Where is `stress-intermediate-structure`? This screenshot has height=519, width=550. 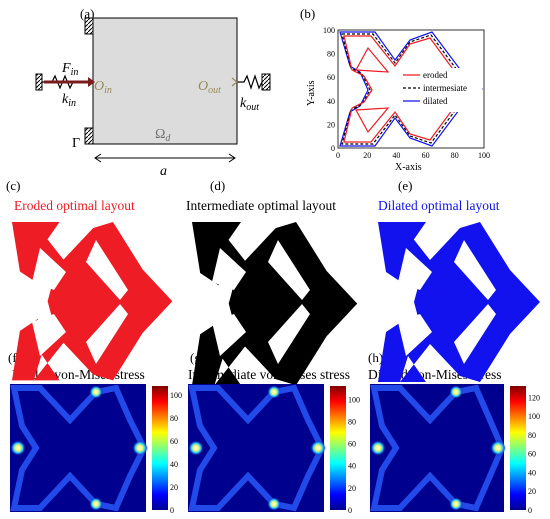 stress-intermediate-structure is located at coordinates (257, 448).